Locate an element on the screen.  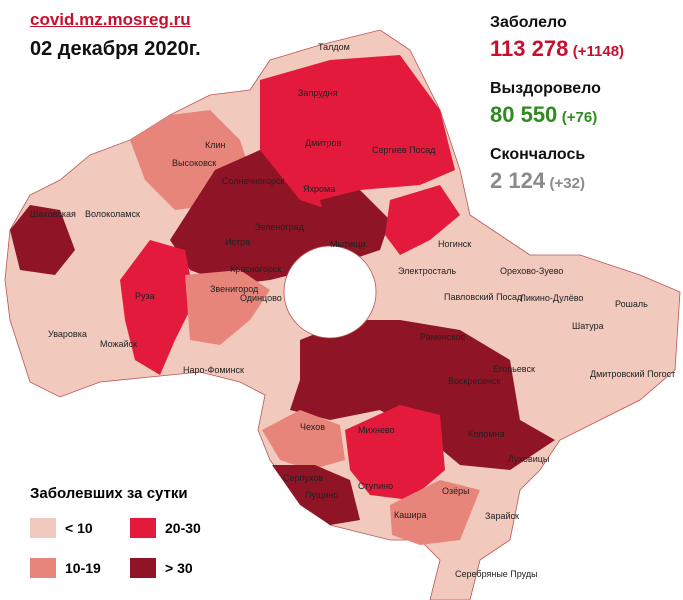
place-label: Звенигород is located at coordinates (234, 289).